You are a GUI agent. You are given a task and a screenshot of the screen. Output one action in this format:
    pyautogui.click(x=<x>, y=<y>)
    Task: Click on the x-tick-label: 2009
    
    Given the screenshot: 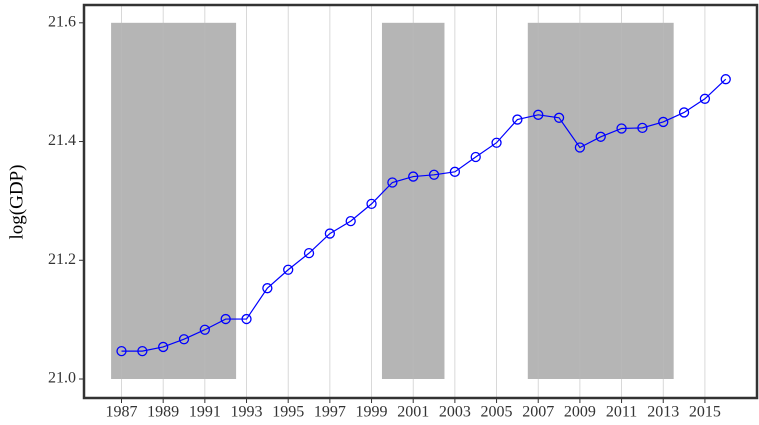 What is the action you would take?
    pyautogui.click(x=580, y=412)
    